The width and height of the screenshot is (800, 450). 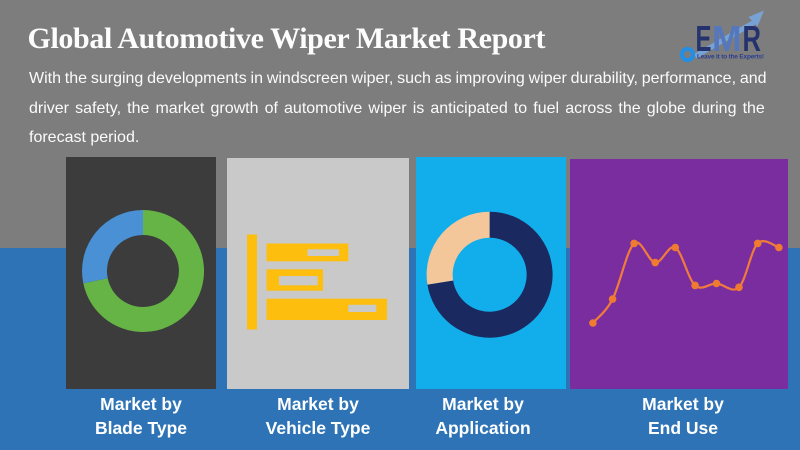 What do you see at coordinates (704, 38) in the screenshot?
I see `svg-text: E` at bounding box center [704, 38].